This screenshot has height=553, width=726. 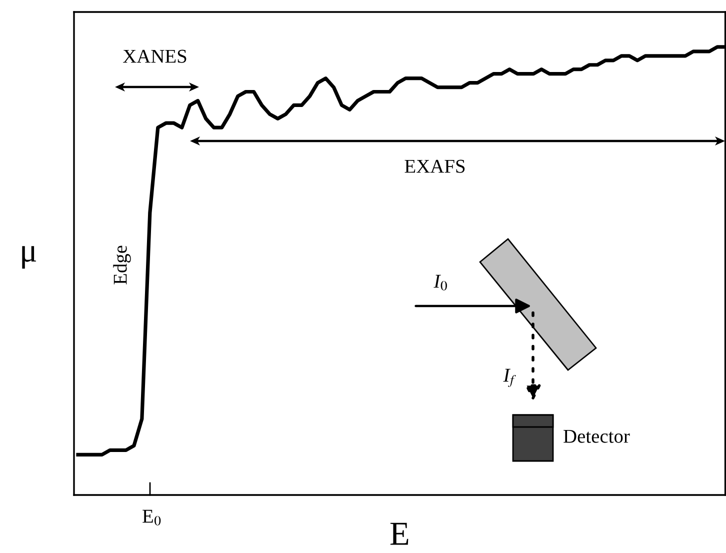 I want to click on text: E$_{0}$, so click(x=151, y=518).